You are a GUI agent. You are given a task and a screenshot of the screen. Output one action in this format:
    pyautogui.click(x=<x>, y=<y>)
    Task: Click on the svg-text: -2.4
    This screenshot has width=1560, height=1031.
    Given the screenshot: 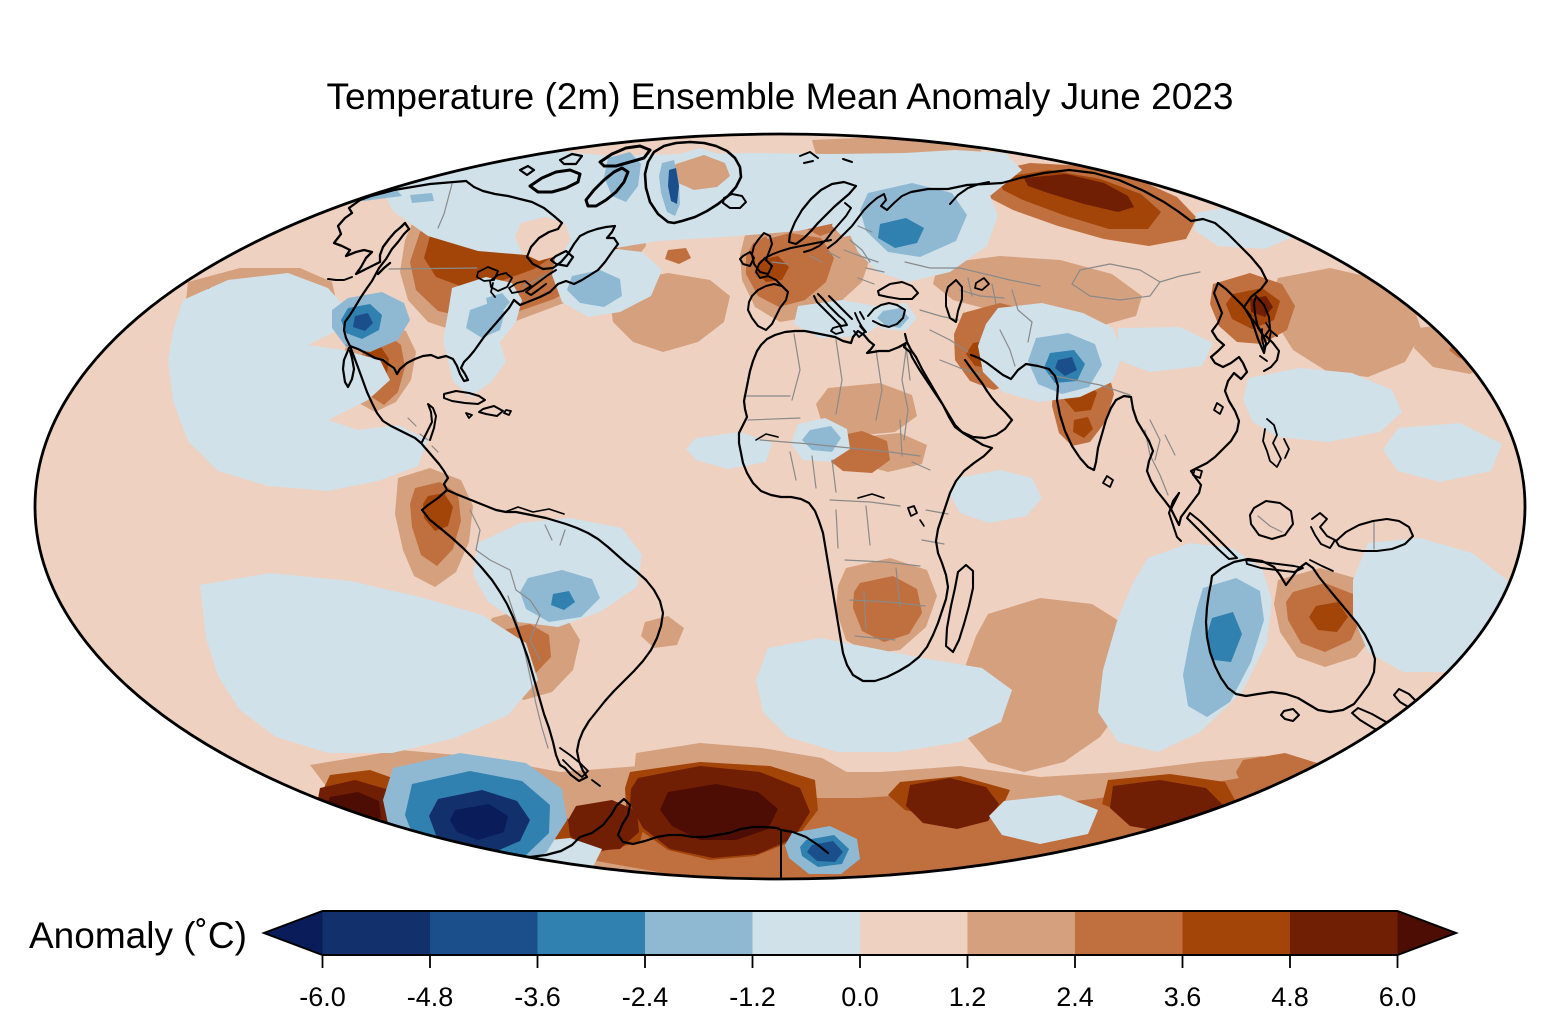 What is the action you would take?
    pyautogui.click(x=645, y=997)
    